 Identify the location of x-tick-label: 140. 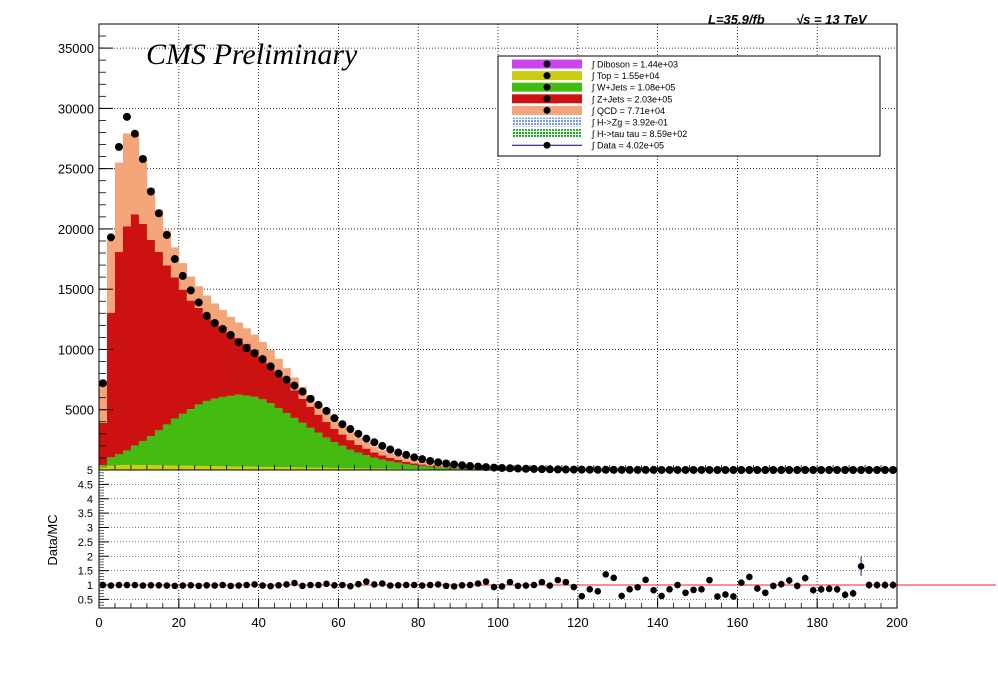
(658, 622).